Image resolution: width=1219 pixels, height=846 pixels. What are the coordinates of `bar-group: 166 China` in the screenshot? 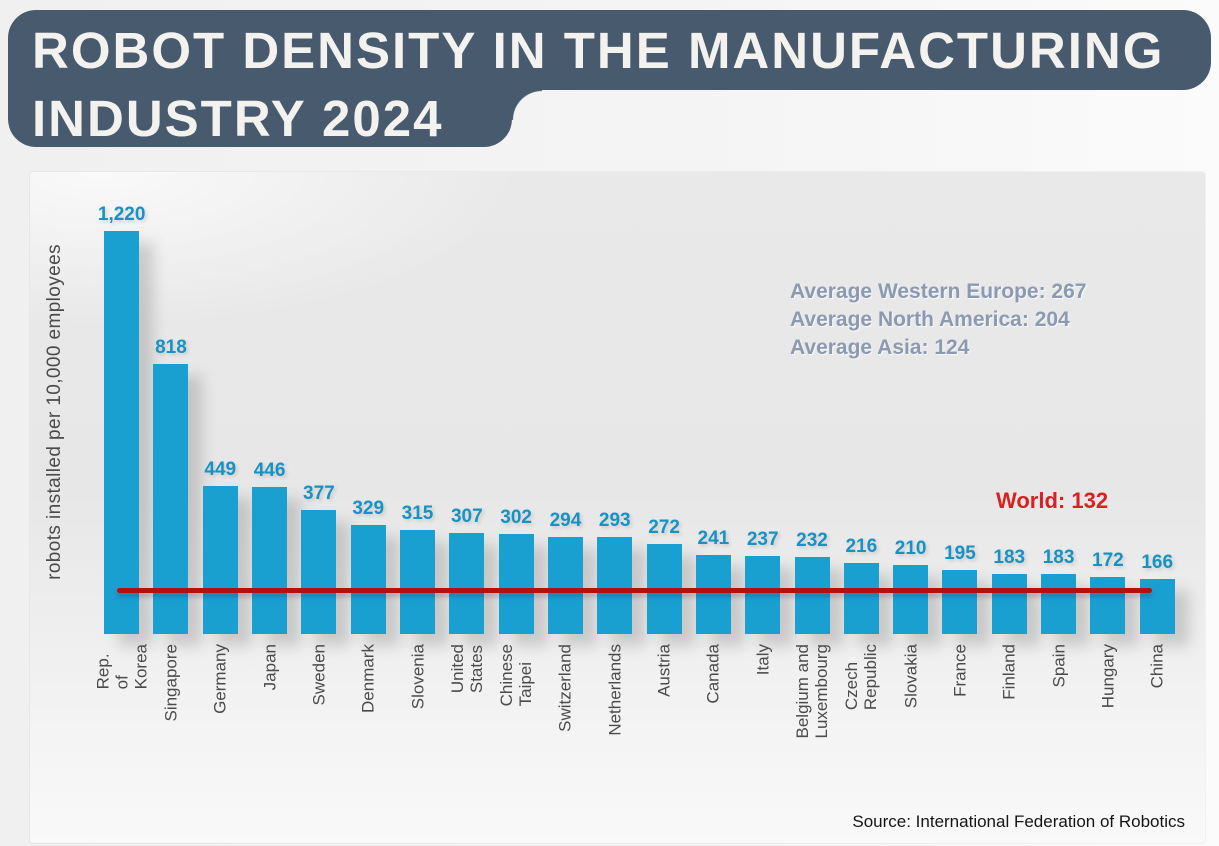 It's located at (1157, 430).